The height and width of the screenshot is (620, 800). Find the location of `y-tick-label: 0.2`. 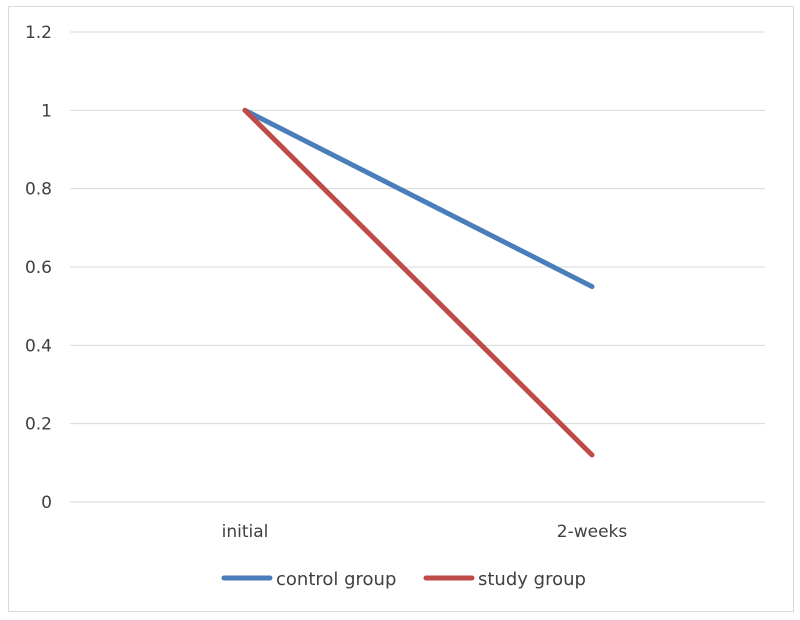

y-tick-label: 0.2 is located at coordinates (38, 425).